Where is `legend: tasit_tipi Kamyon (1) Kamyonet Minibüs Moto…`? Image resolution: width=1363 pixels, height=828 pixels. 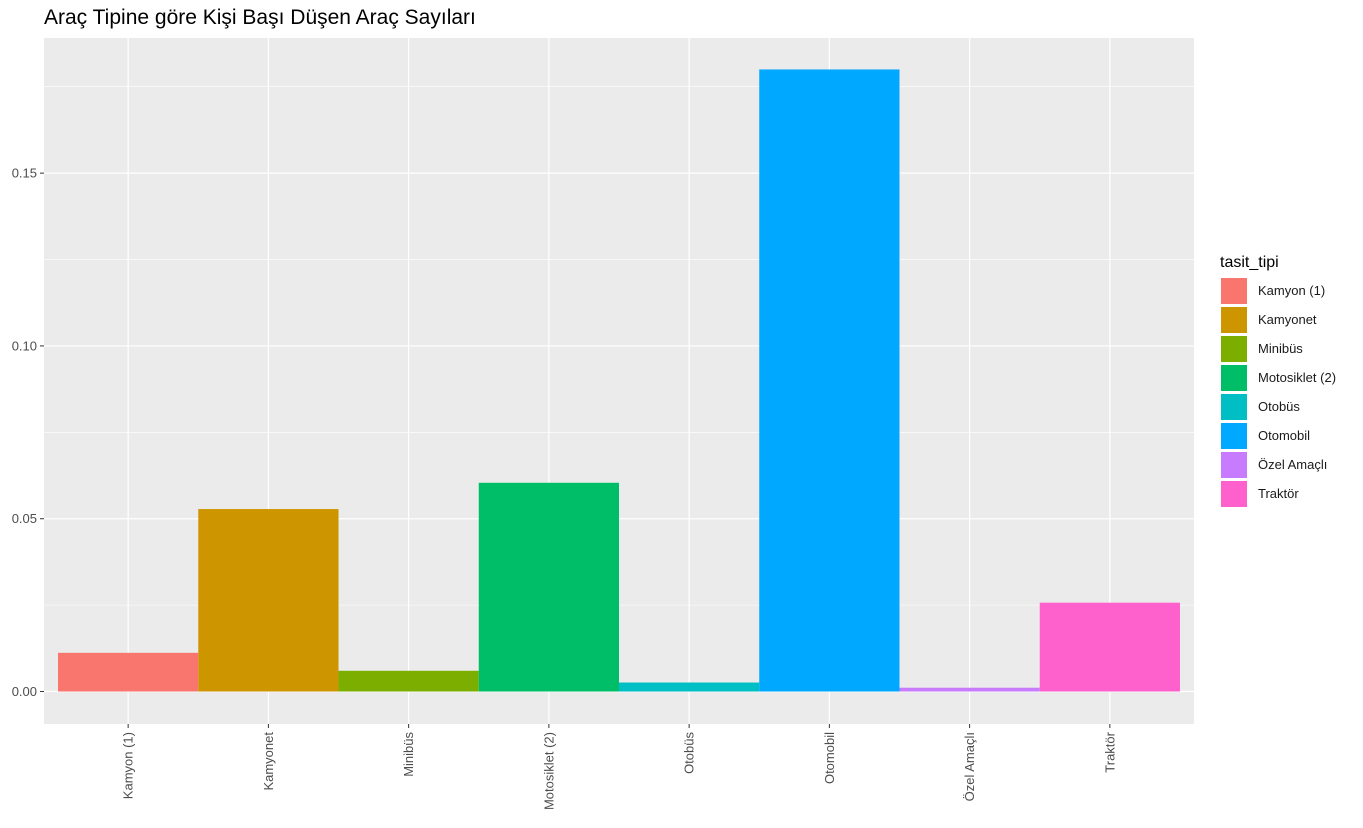 legend: tasit_tipi Kamyon (1) Kamyonet Minibüs Moto… is located at coordinates (1278, 381).